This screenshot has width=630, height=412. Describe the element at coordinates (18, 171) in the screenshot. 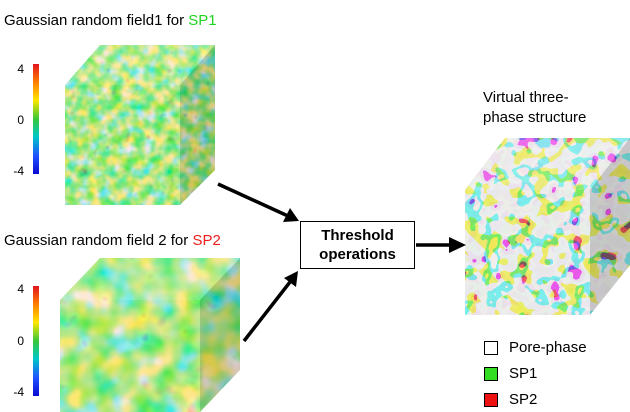

I see `field1-colorbar-min: -4` at that location.